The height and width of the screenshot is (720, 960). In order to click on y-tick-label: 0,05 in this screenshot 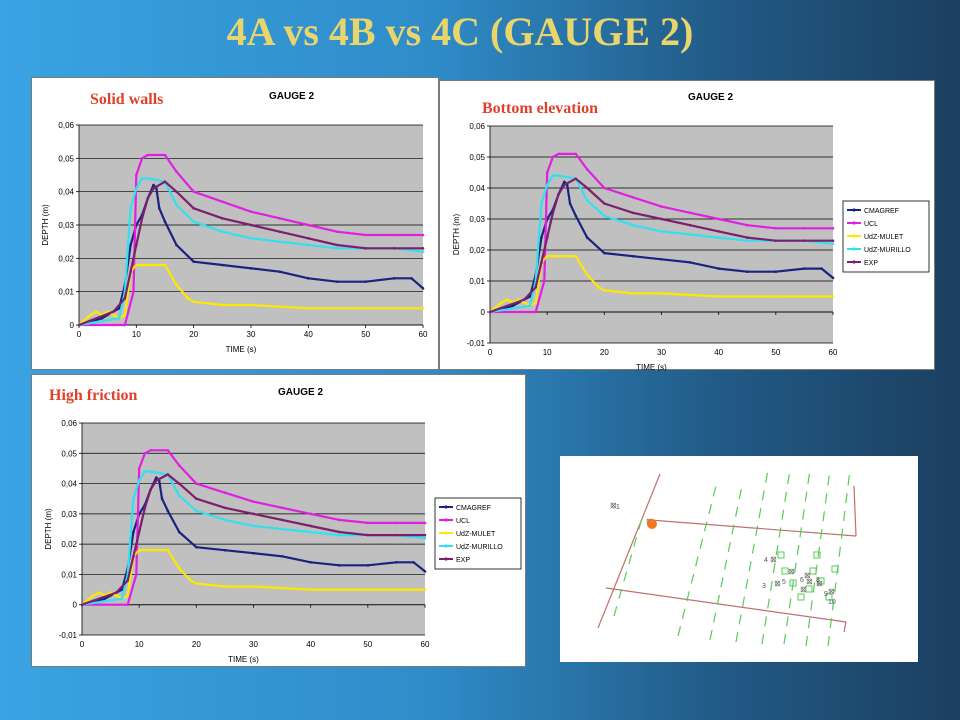, I will do `click(477, 157)`.